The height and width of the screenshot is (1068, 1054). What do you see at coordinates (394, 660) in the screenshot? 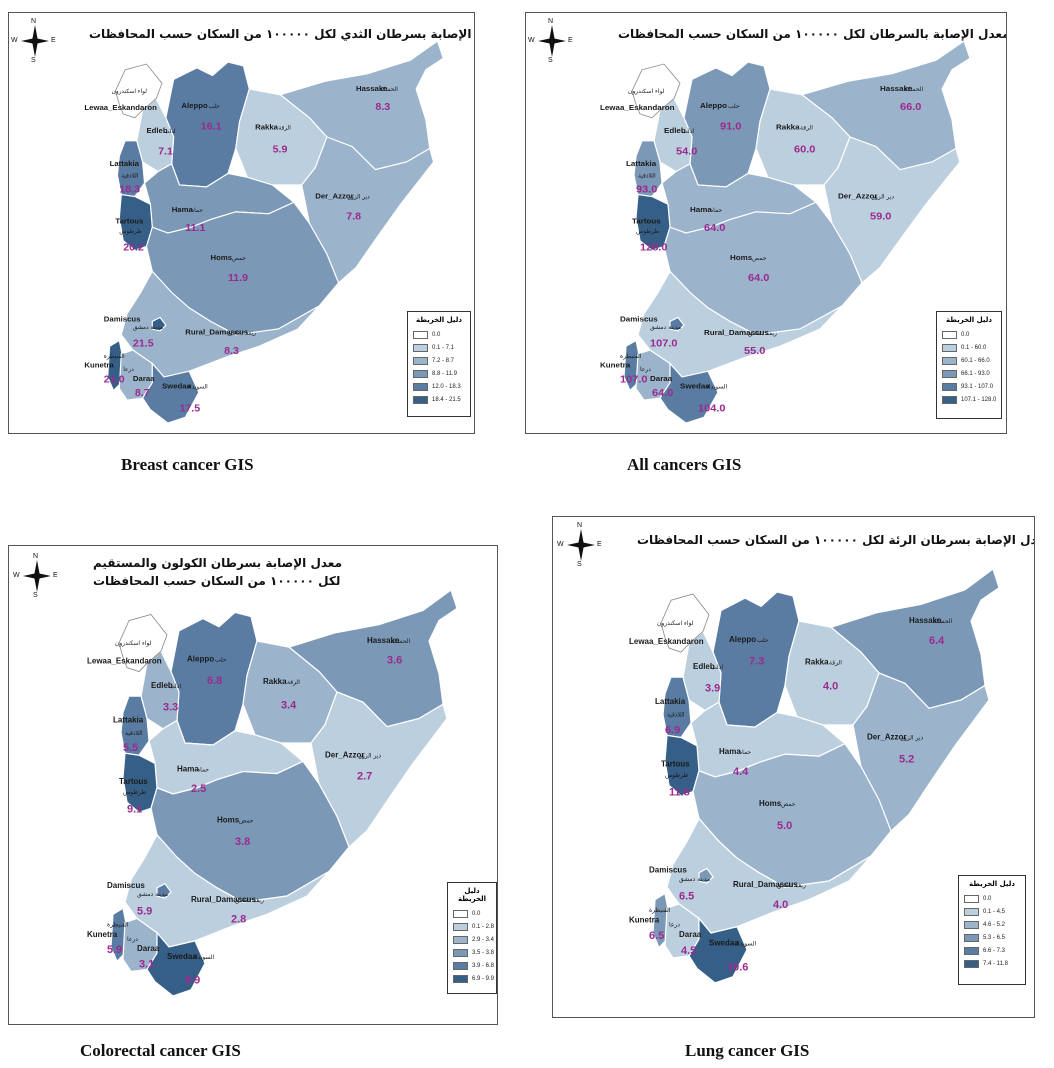
I see `value-hassake: 3.6` at bounding box center [394, 660].